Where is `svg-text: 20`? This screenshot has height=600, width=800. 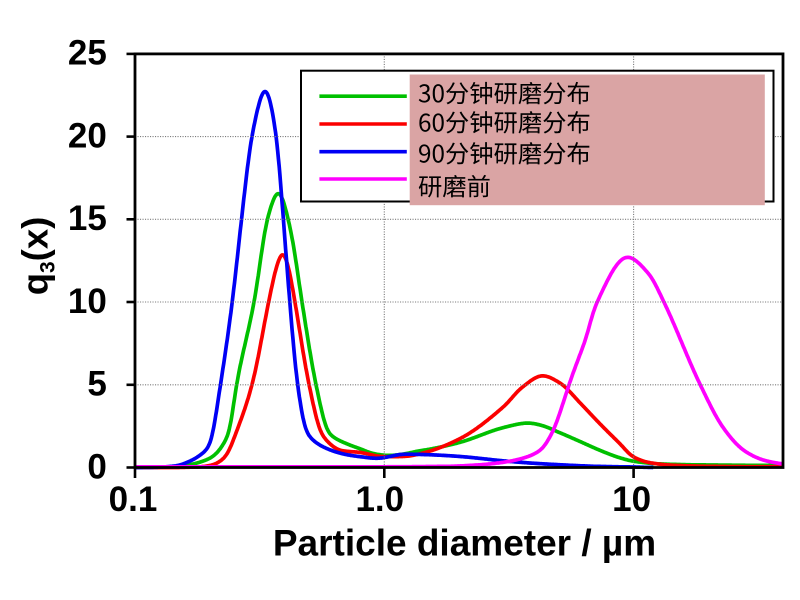 svg-text: 20 is located at coordinates (87, 135).